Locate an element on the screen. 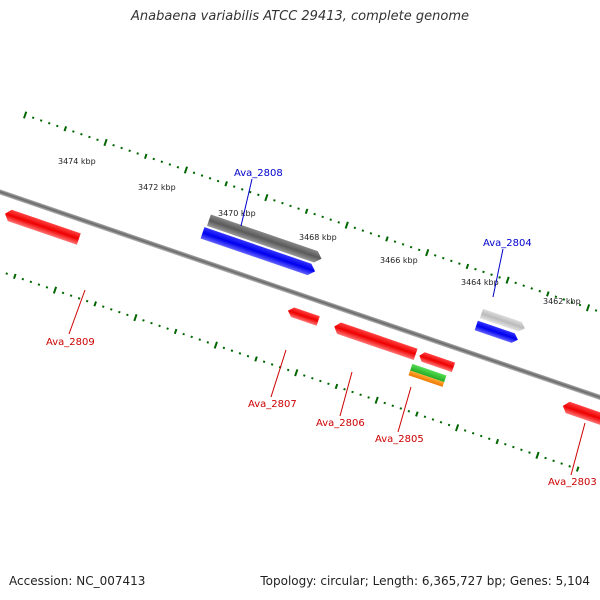  gene-ava-2806-arrow is located at coordinates (375, 341).